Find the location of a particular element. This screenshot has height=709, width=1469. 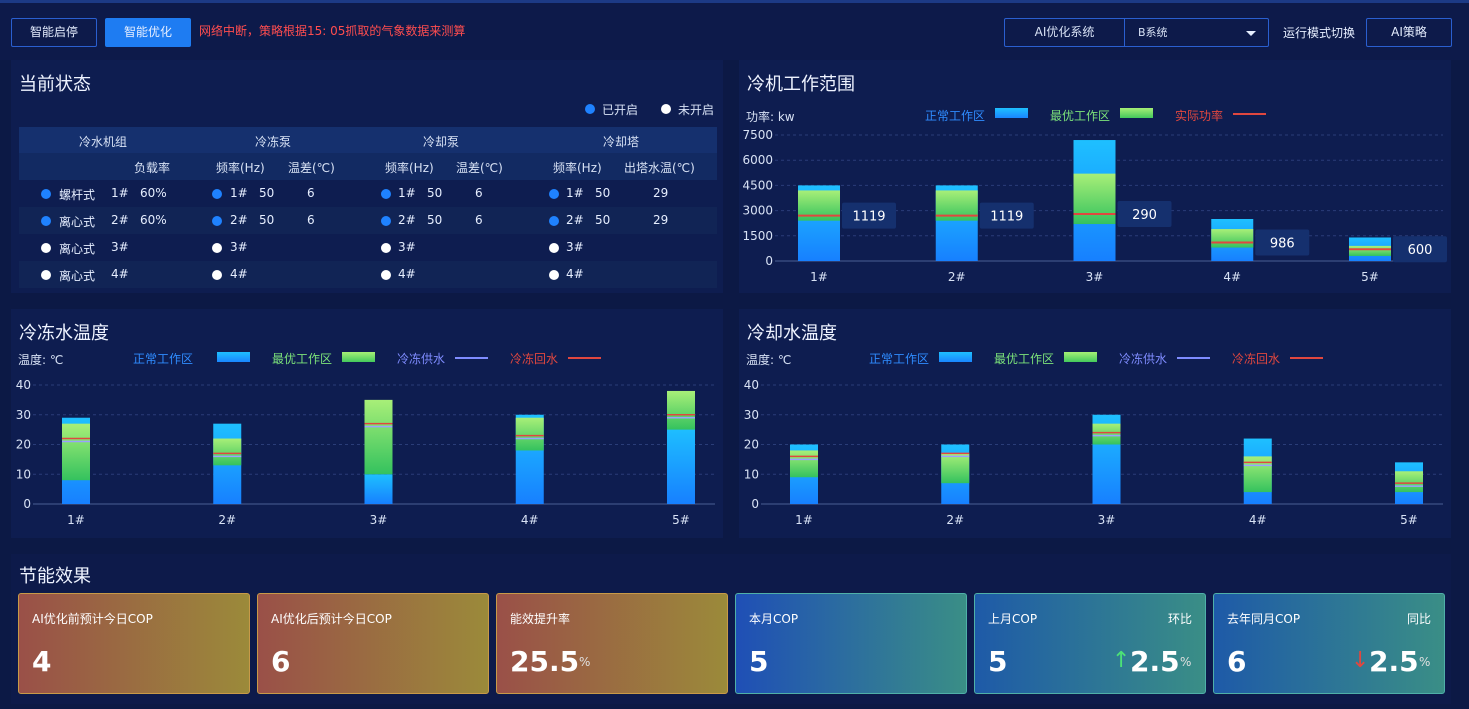

legend-supply-label: 冷冻供水 is located at coordinates (421, 359).